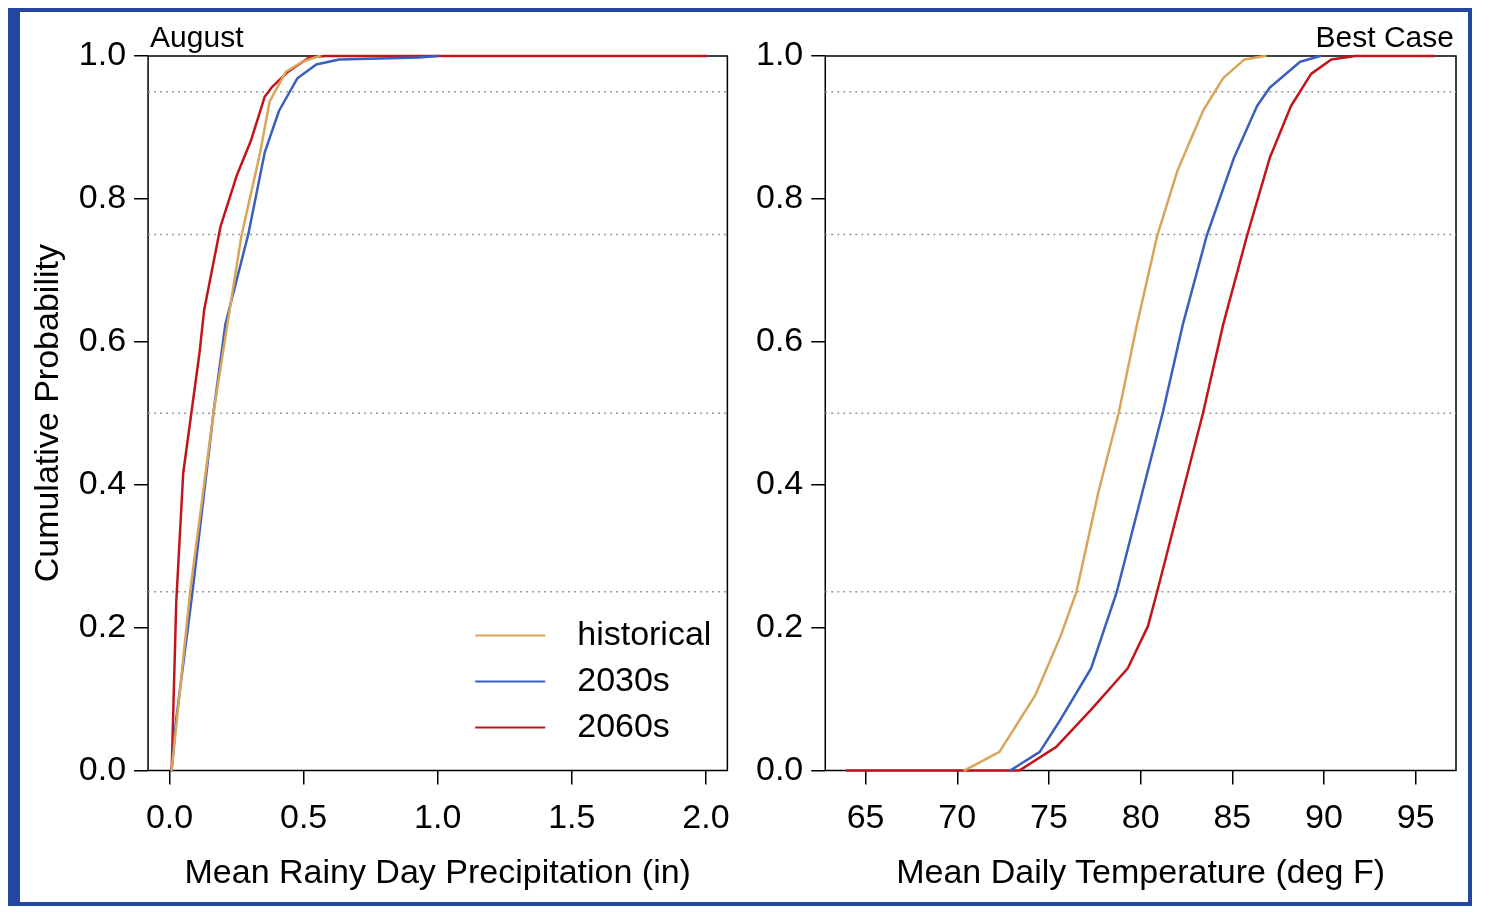  Describe the element at coordinates (45, 413) in the screenshot. I see `y-axis-title: Cumulative Probability` at that location.